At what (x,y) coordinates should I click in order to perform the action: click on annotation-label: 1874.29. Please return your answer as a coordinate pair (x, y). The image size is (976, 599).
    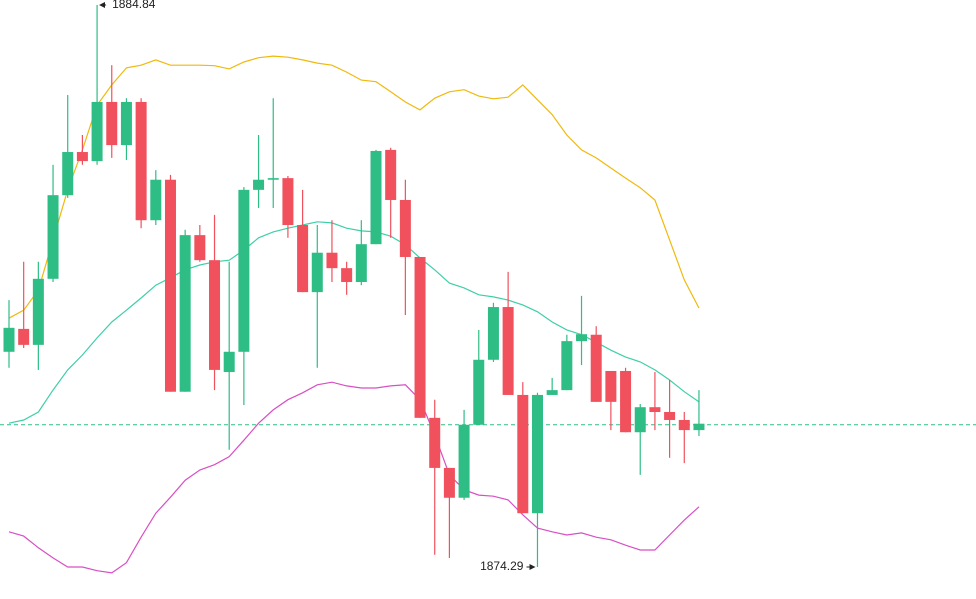
    Looking at the image, I should click on (502, 566).